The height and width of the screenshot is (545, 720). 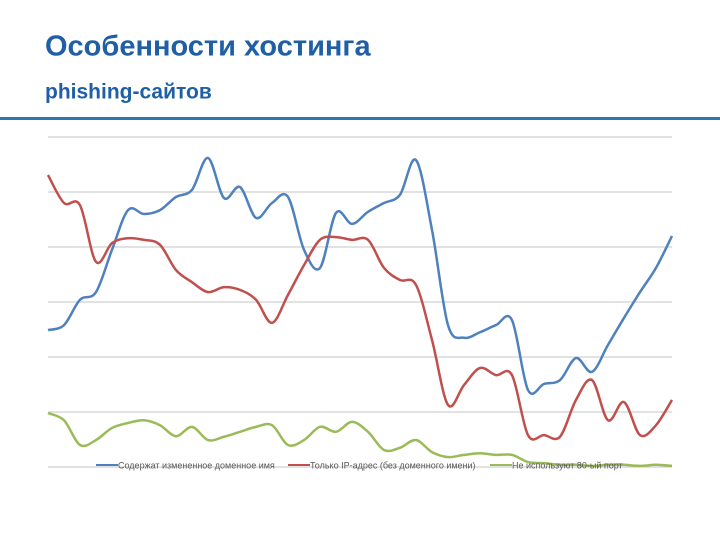 I want to click on legend-label: Только IP-адрес (без доменного имени), so click(x=393, y=465).